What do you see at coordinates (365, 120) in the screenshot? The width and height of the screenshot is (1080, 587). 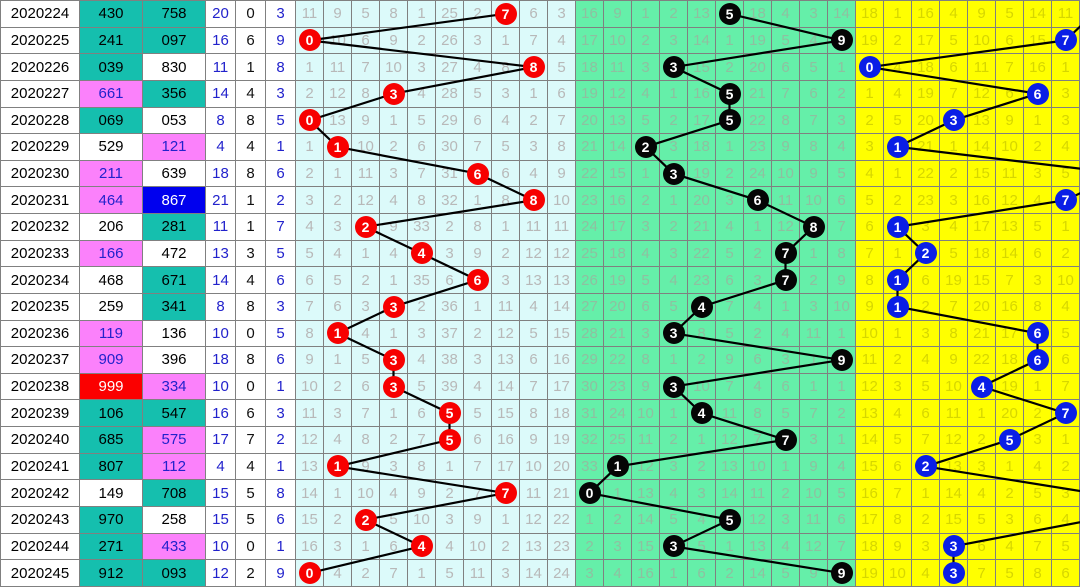 I see `hundreds-miss-cell: 9` at bounding box center [365, 120].